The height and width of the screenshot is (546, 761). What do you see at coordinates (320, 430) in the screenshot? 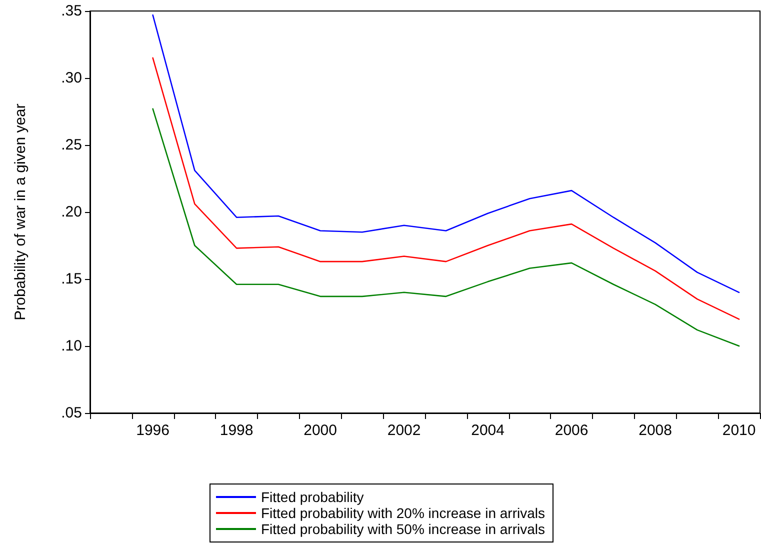
I see `x-tick-label: 2000` at bounding box center [320, 430].